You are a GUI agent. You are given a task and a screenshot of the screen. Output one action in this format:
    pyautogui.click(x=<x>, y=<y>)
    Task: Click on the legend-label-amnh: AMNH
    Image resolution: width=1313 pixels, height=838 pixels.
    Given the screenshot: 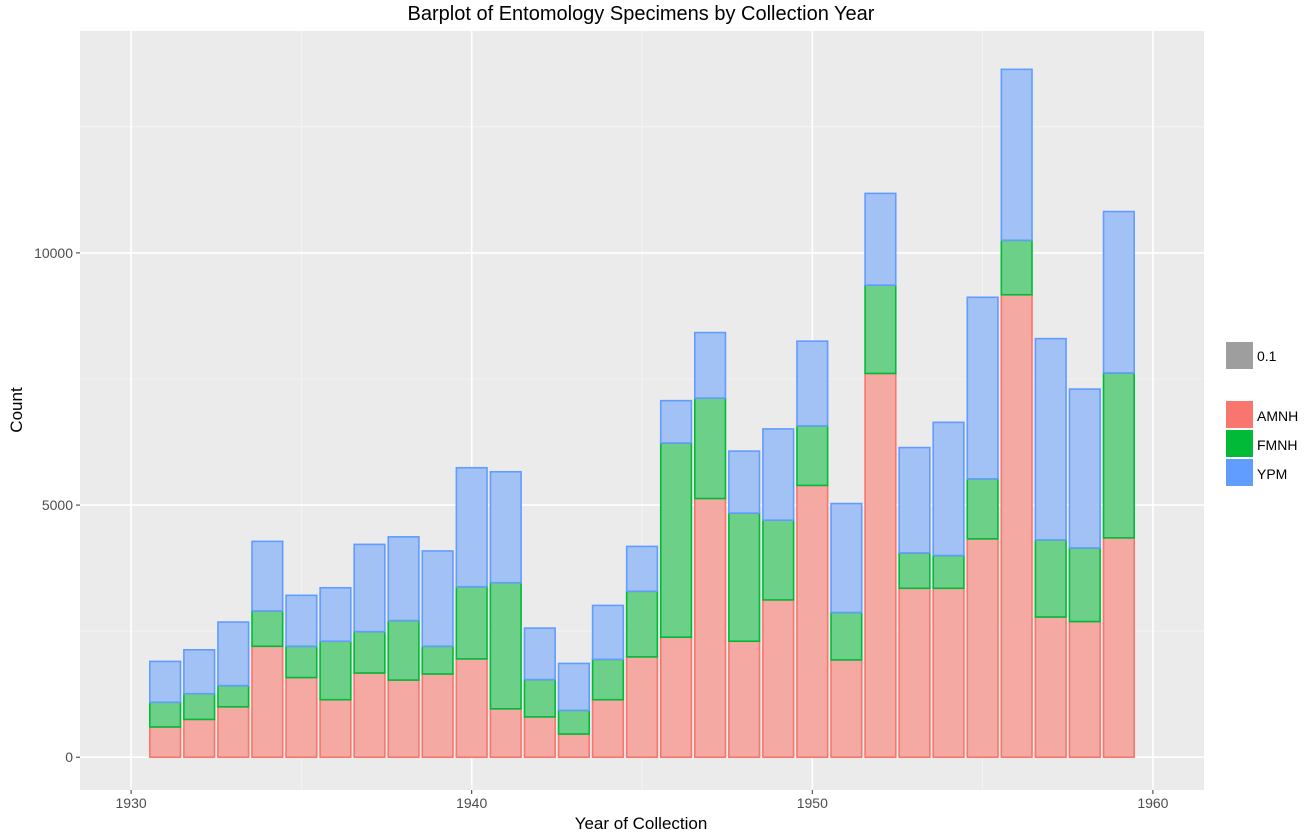 What is the action you would take?
    pyautogui.click(x=1277, y=416)
    